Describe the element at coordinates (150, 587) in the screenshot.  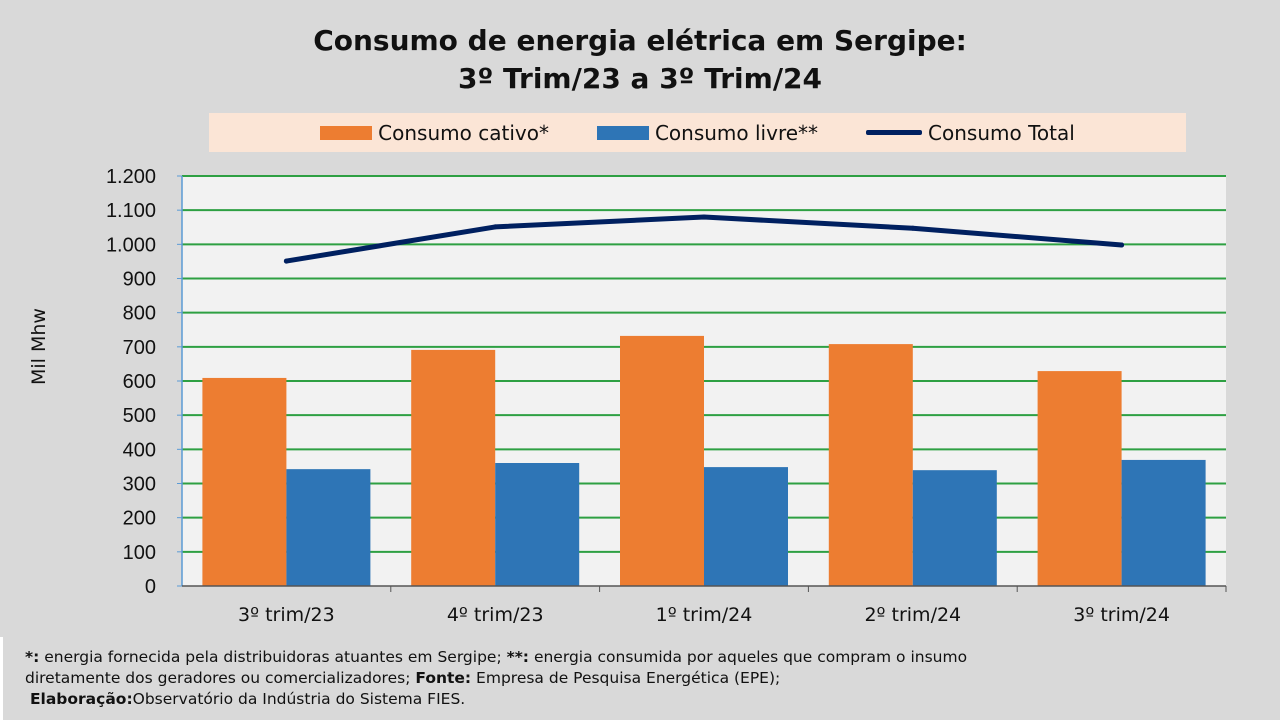
I see `y-tick-label: 0` at that location.